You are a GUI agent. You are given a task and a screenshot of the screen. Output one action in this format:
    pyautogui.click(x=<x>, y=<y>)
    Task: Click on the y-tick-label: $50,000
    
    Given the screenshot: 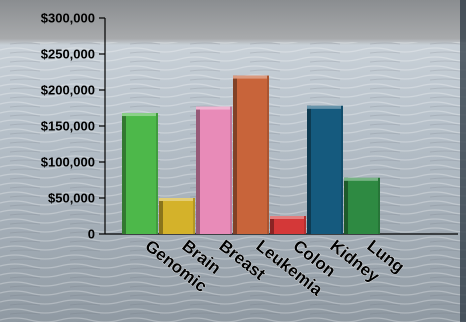 What is the action you would take?
    pyautogui.click(x=71, y=198)
    